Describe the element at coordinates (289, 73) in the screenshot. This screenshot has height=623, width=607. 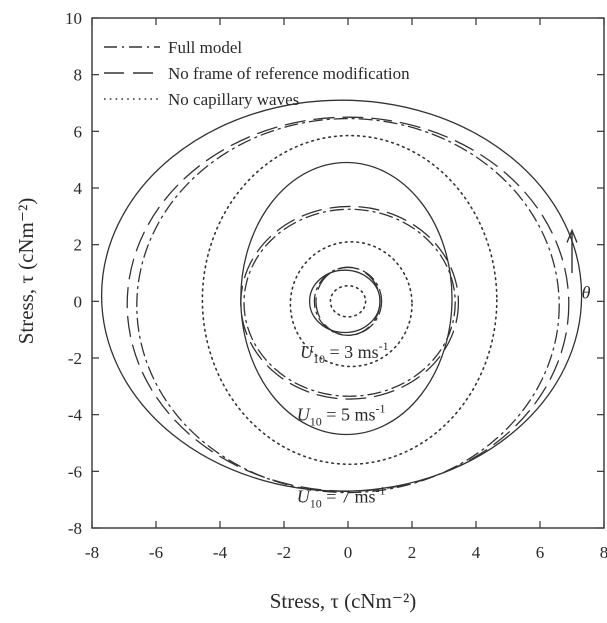
I see `legend-label: No frame of reference modification` at that location.